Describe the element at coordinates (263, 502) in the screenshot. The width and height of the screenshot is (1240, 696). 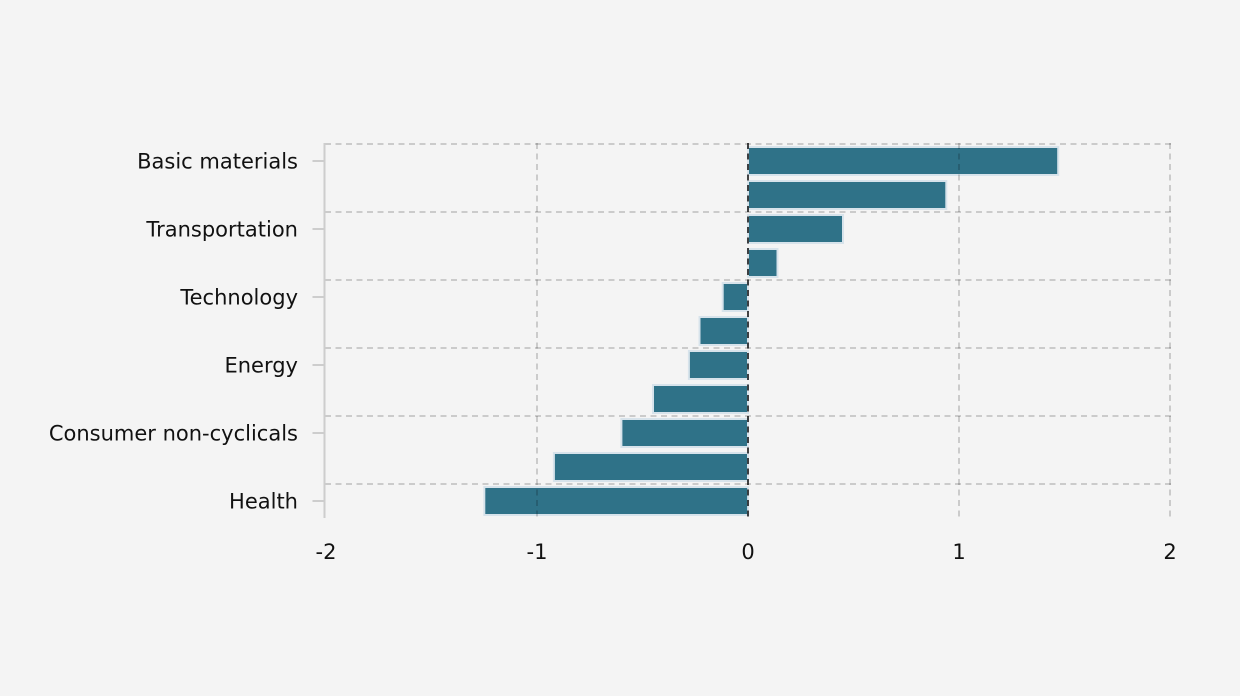
I see `y-tick-label-health: Health` at that location.